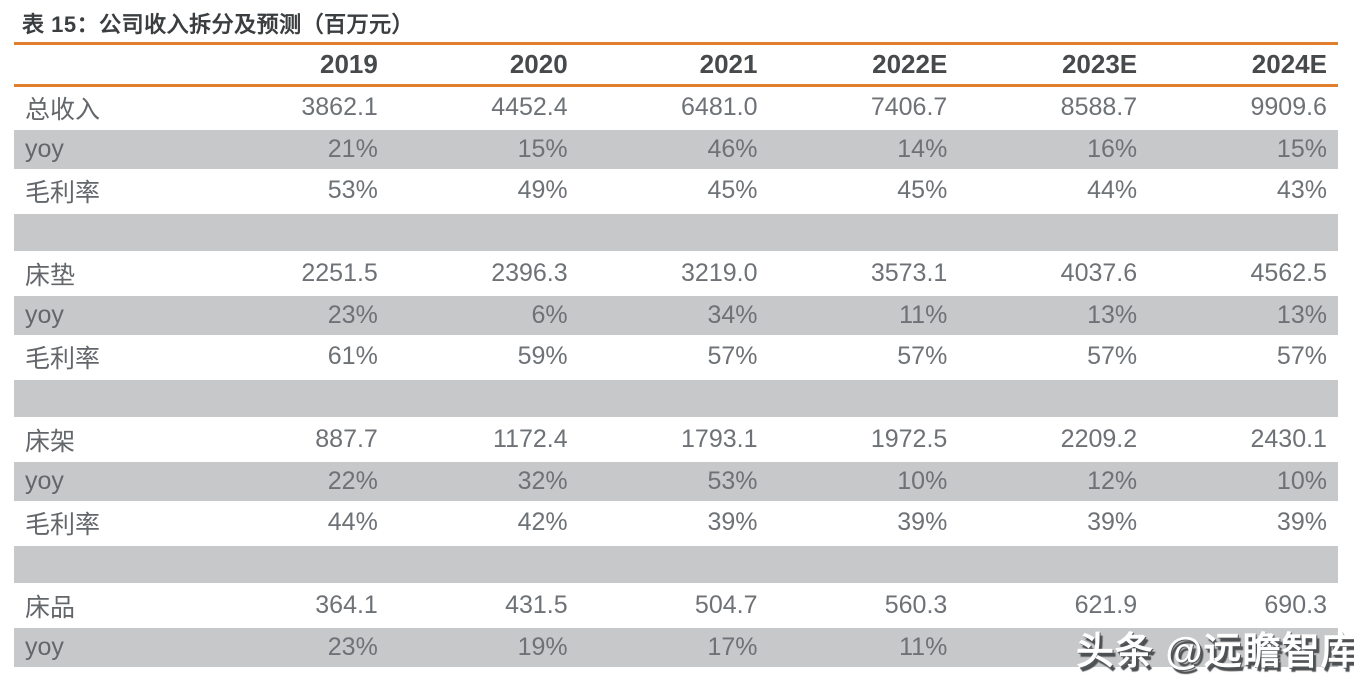 This screenshot has height=681, width=1354. What do you see at coordinates (1099, 64) in the screenshot?
I see `column-header: 2023E` at bounding box center [1099, 64].